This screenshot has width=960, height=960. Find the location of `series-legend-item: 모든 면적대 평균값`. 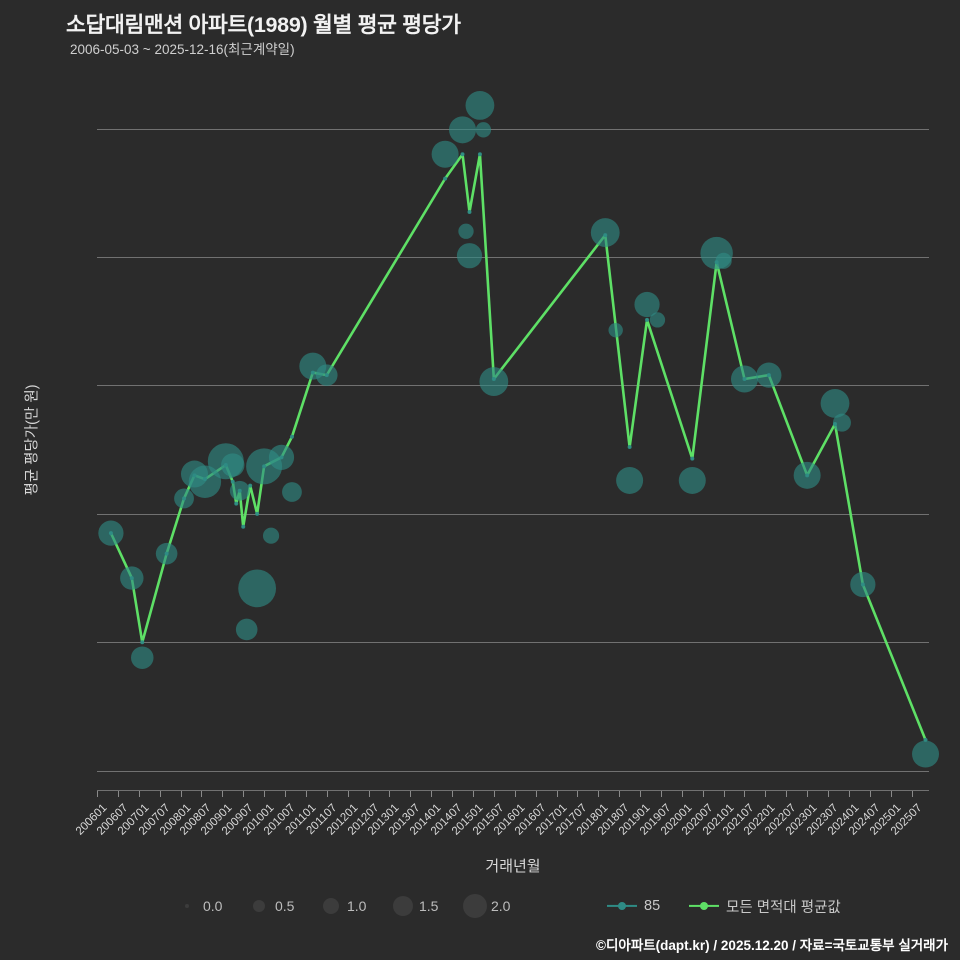

series-legend-item: 모든 면적대 평균값 is located at coordinates (765, 906).